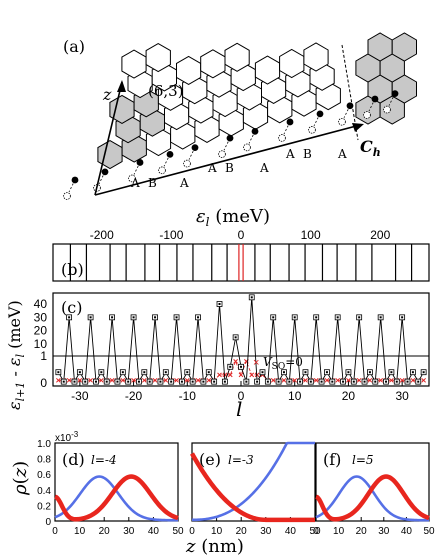 The height and width of the screenshot is (559, 436). I want to click on panel-c-x-tick: 0, so click(241, 396).